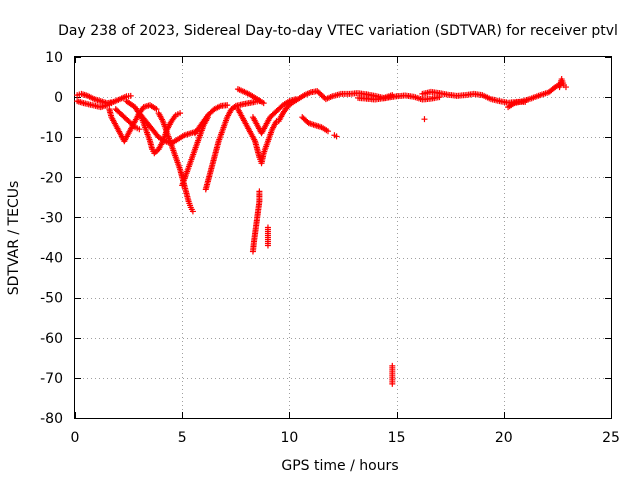 Image resolution: width=640 pixels, height=480 pixels. I want to click on series-arc-r, so click(335, 136).